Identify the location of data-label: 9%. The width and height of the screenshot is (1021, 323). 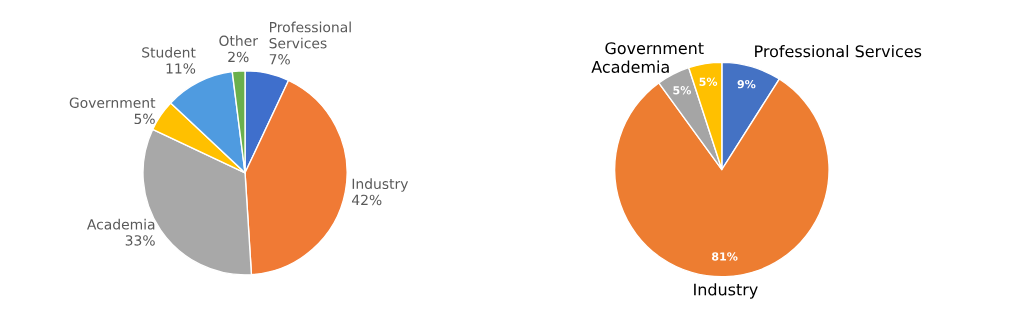
(746, 84).